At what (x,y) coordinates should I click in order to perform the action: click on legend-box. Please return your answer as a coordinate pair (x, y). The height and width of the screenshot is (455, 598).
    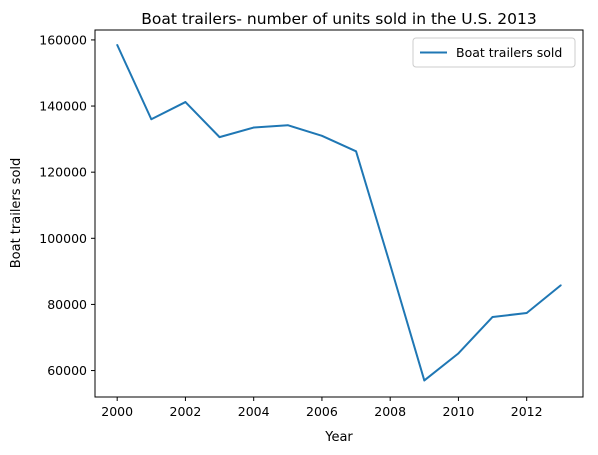
    Looking at the image, I should click on (494, 52).